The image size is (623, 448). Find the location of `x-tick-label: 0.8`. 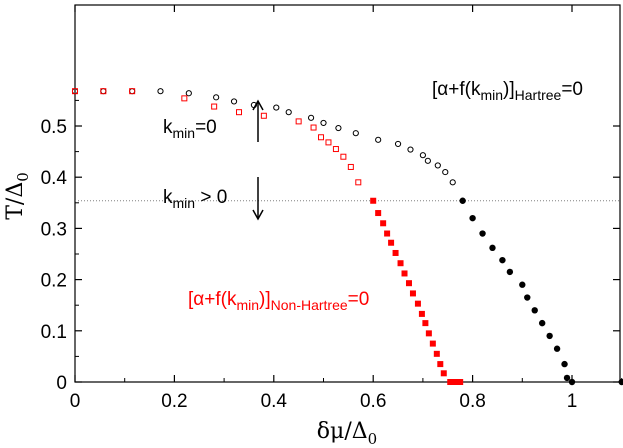

x-tick-label: 0.8 is located at coordinates (472, 401).